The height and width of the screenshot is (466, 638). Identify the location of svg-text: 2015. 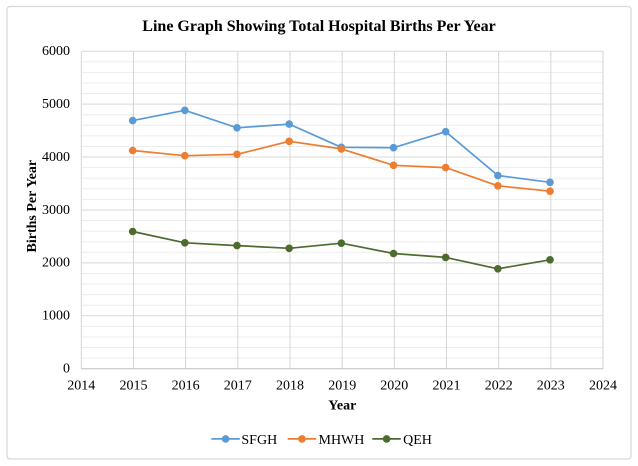
(134, 385).